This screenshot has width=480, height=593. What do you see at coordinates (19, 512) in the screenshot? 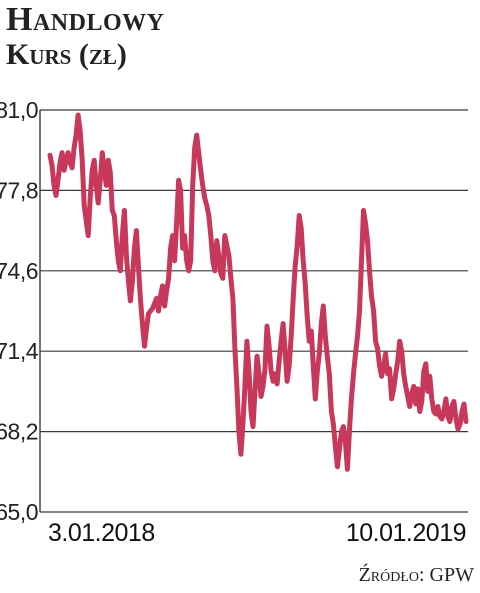
I see `y-tick-label: 65,0` at bounding box center [19, 512].